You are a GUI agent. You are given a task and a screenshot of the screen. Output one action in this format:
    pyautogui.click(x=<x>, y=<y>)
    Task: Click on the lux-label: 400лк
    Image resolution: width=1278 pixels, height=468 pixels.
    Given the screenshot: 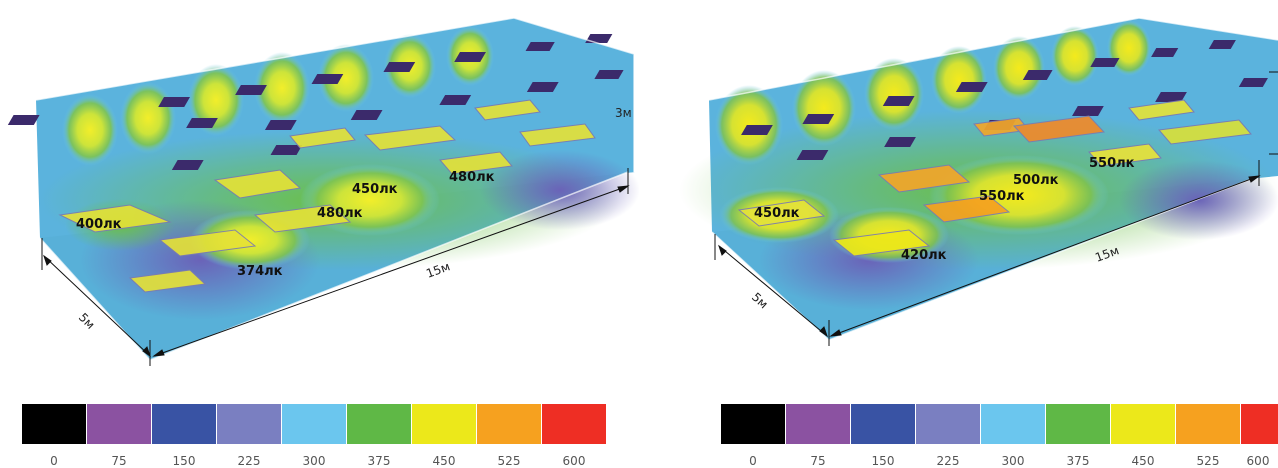 What is the action you would take?
    pyautogui.click(x=99, y=224)
    